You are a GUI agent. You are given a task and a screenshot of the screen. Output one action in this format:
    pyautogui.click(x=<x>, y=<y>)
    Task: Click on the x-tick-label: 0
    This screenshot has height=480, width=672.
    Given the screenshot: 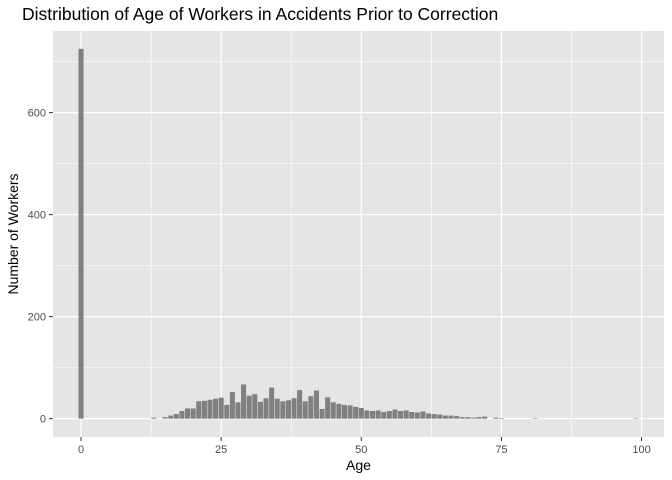 What is the action you would take?
    pyautogui.click(x=81, y=450)
    